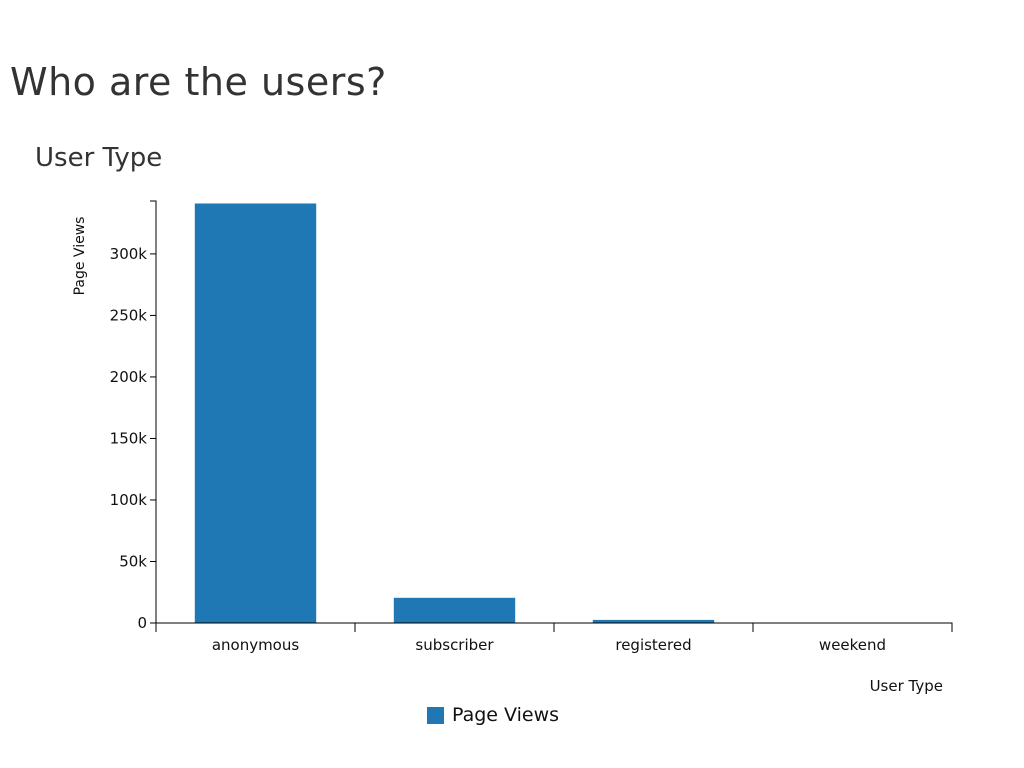 This screenshot has height=768, width=1024. What do you see at coordinates (506, 715) in the screenshot?
I see `legend-label: Page Views` at bounding box center [506, 715].